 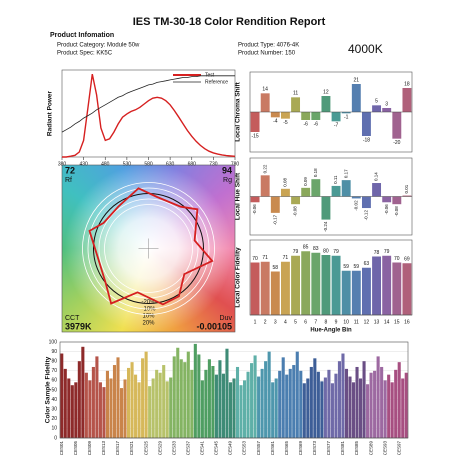 I want to click on x-tick-label: 780, so click(x=235, y=164).